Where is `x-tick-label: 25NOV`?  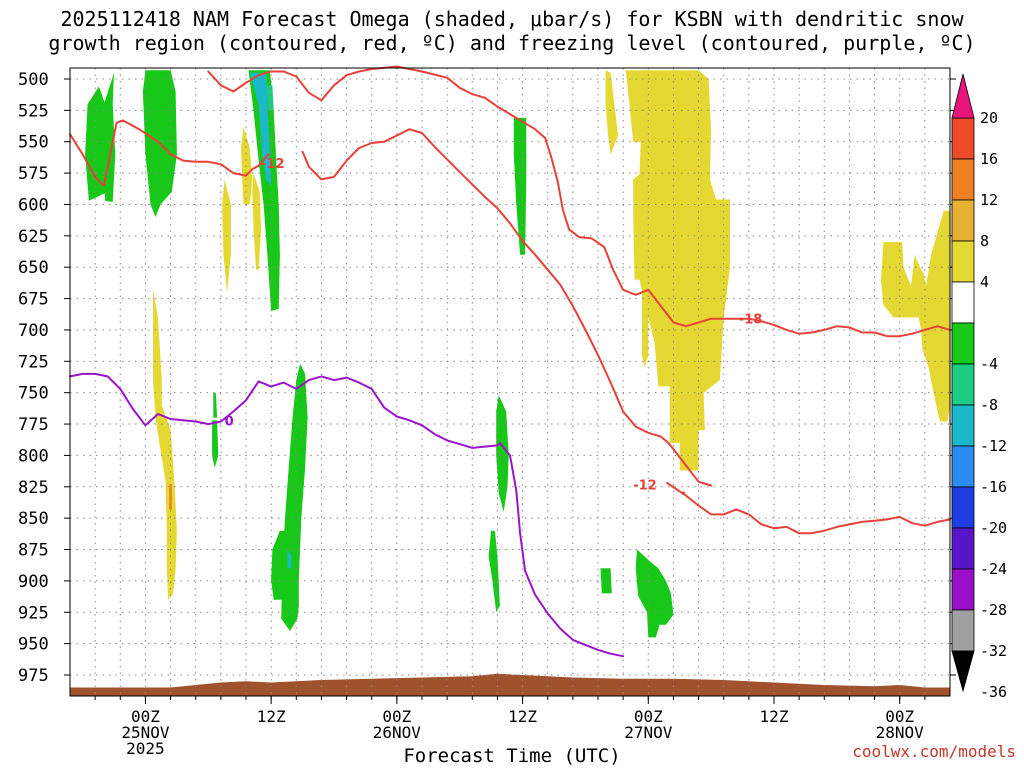 x-tick-label: 25NOV is located at coordinates (145, 732).